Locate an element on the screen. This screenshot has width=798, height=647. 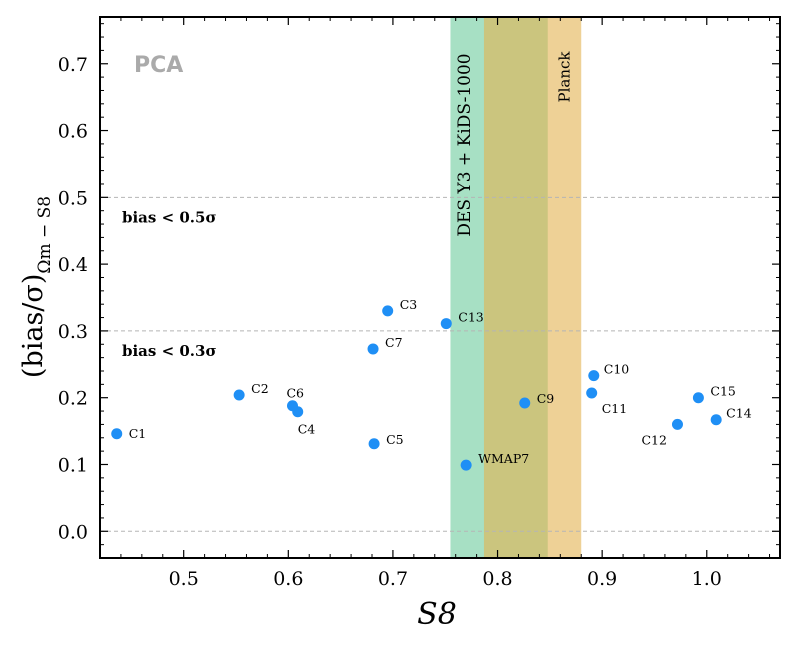
data-point-label: C6 is located at coordinates (295, 393).